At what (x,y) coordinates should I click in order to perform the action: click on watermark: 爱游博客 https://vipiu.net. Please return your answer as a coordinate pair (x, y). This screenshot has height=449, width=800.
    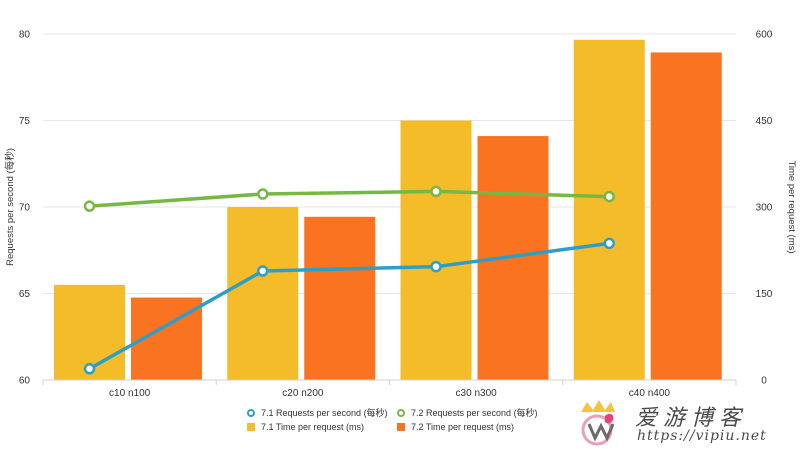
    Looking at the image, I should click on (685, 423).